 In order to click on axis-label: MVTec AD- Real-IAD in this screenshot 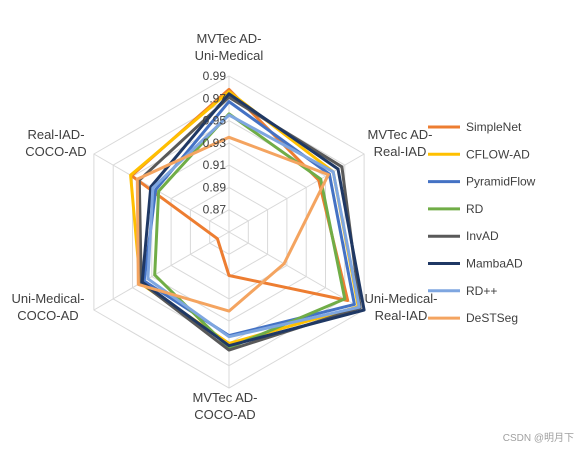, I will do `click(399, 143)`.